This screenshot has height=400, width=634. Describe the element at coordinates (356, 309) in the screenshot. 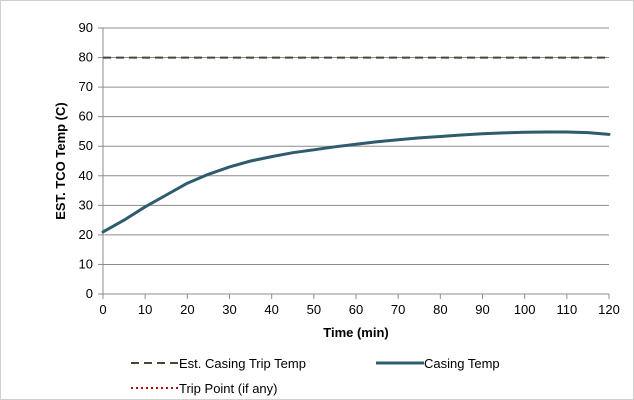

I see `x-tick-label: 60` at that location.